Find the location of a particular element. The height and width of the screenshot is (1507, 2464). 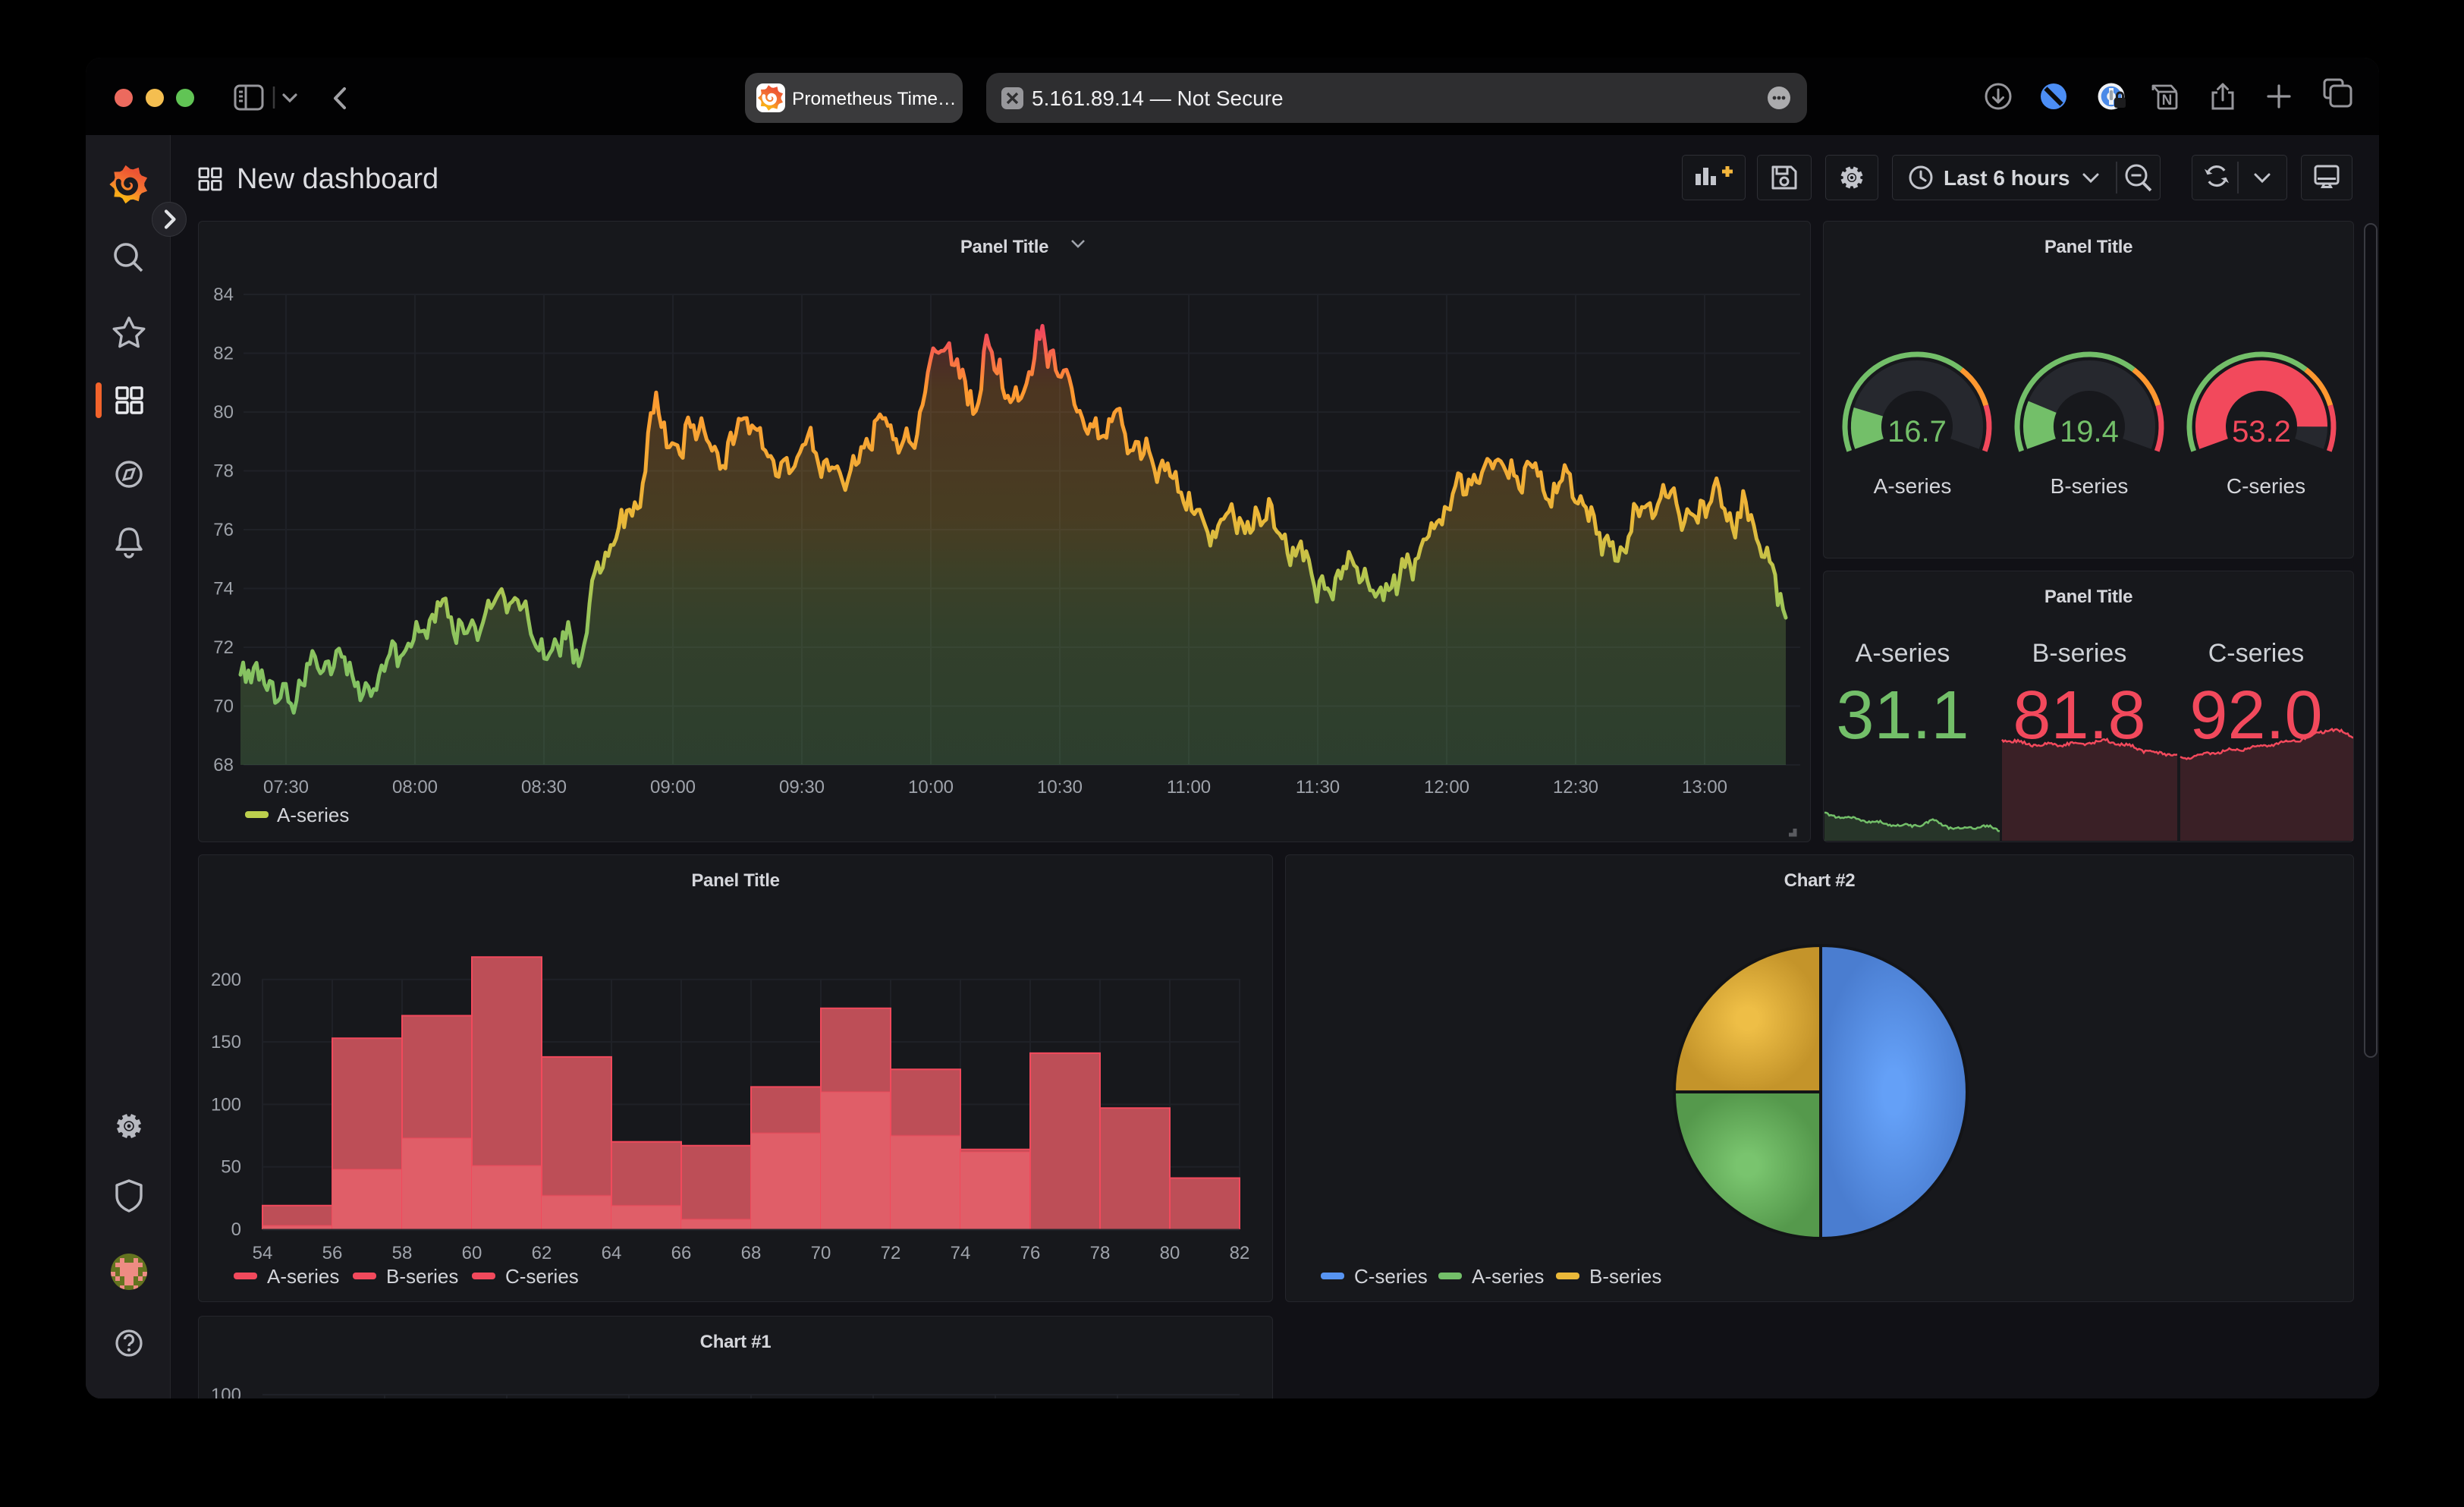

svg-text: 60 is located at coordinates (472, 1253).